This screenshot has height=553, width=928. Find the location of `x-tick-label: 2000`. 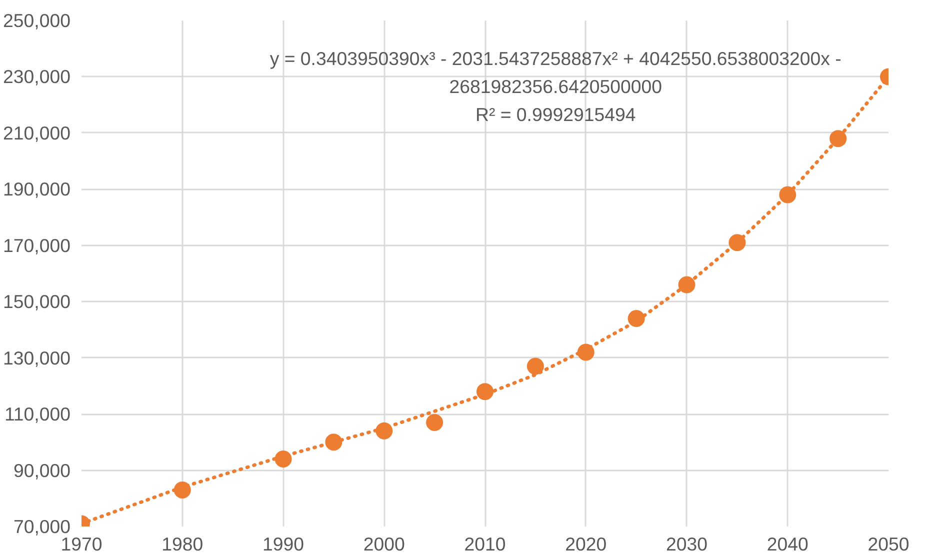

x-tick-label: 2000 is located at coordinates (384, 543).